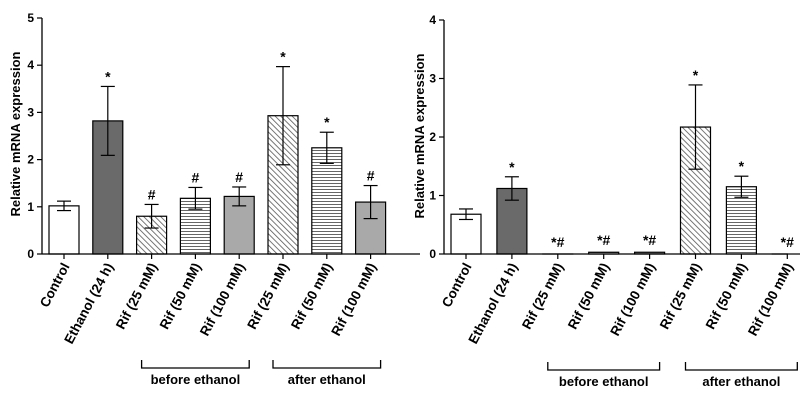 This screenshot has height=400, width=800. I want to click on y-ticks: 0 1 2 3 4, so click(436, 137).